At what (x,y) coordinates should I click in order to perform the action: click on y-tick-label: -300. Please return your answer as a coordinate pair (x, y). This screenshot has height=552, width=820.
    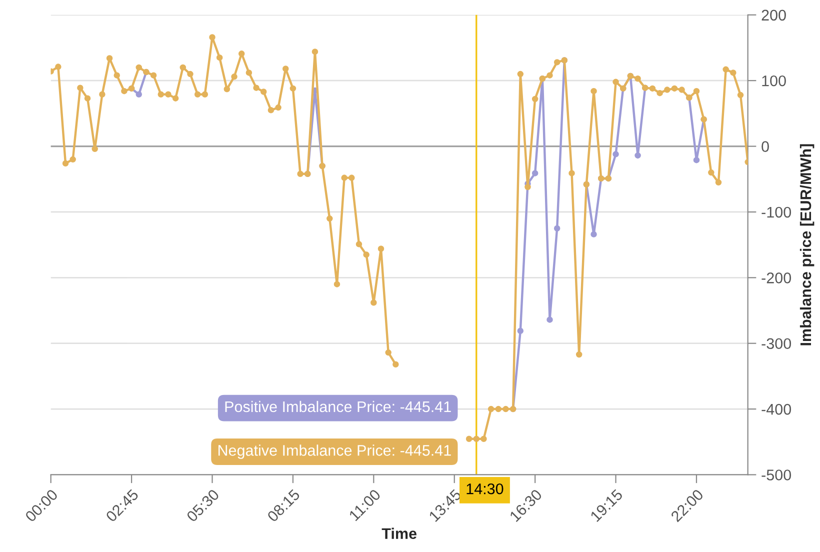
    Looking at the image, I should click on (777, 344).